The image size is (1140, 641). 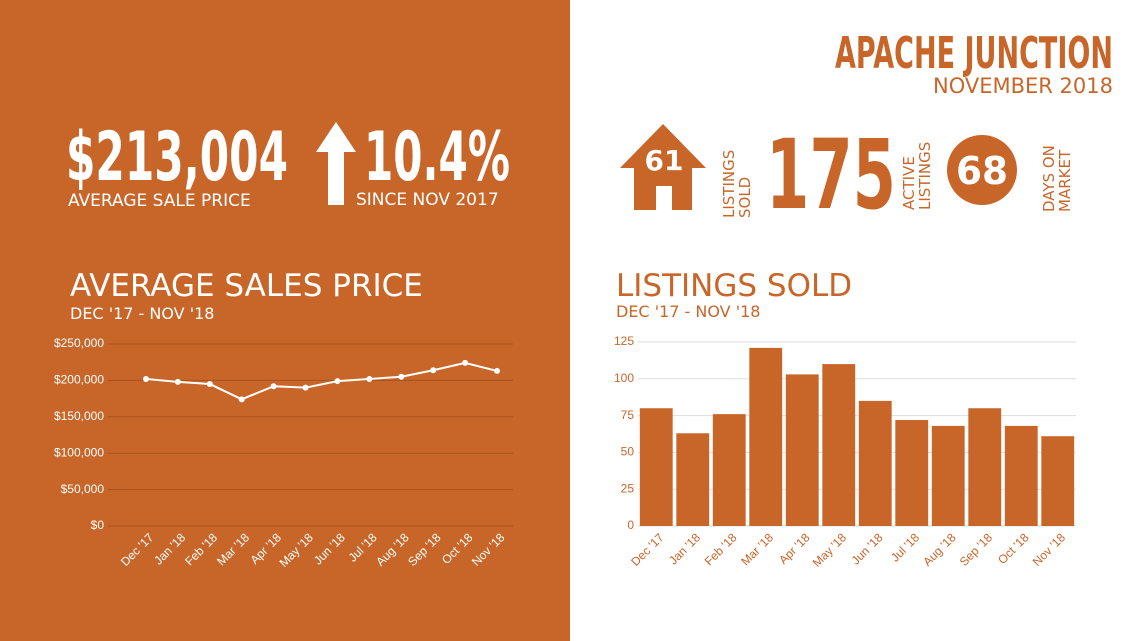 What do you see at coordinates (79, 380) in the screenshot?
I see `y-tick-label: $200,000` at bounding box center [79, 380].